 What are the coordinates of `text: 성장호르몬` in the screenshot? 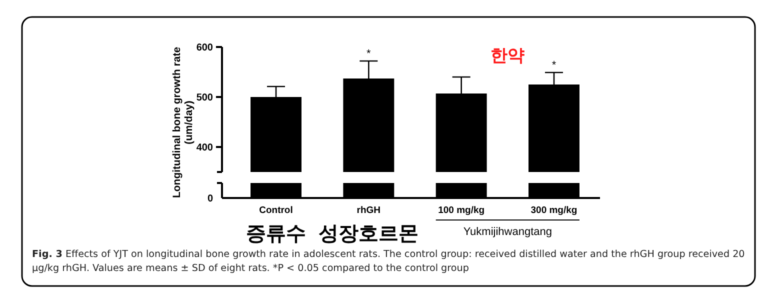 It's located at (368, 234).